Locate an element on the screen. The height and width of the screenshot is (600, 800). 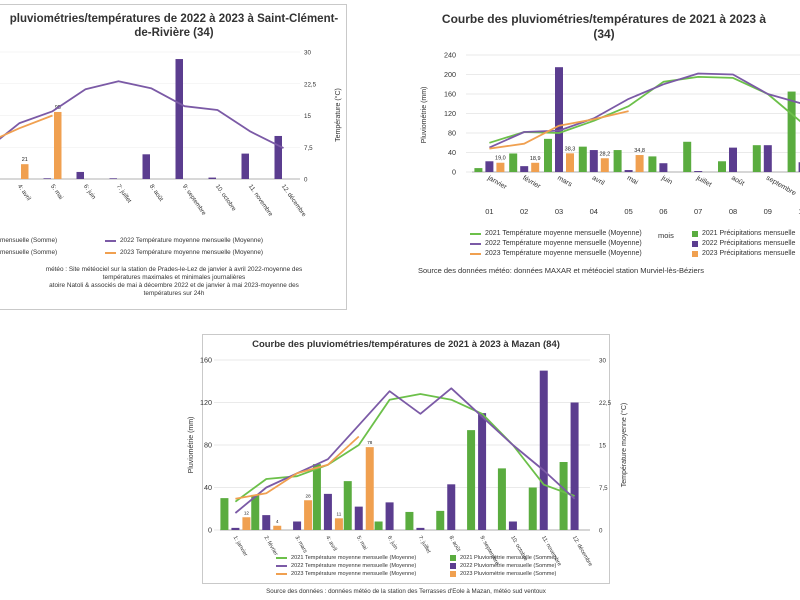
legend-item: 2023 Précipitations mensuelle is located at coordinates (743, 253).